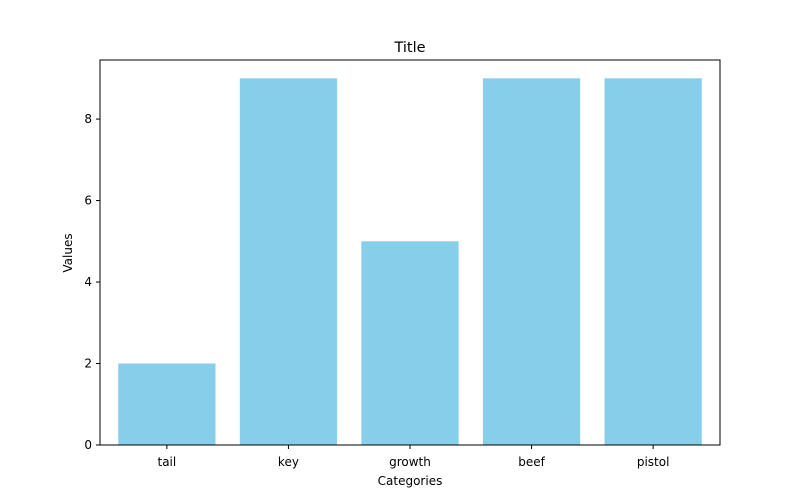 This screenshot has height=500, width=800. I want to click on x-tick-label-key: key, so click(288, 462).